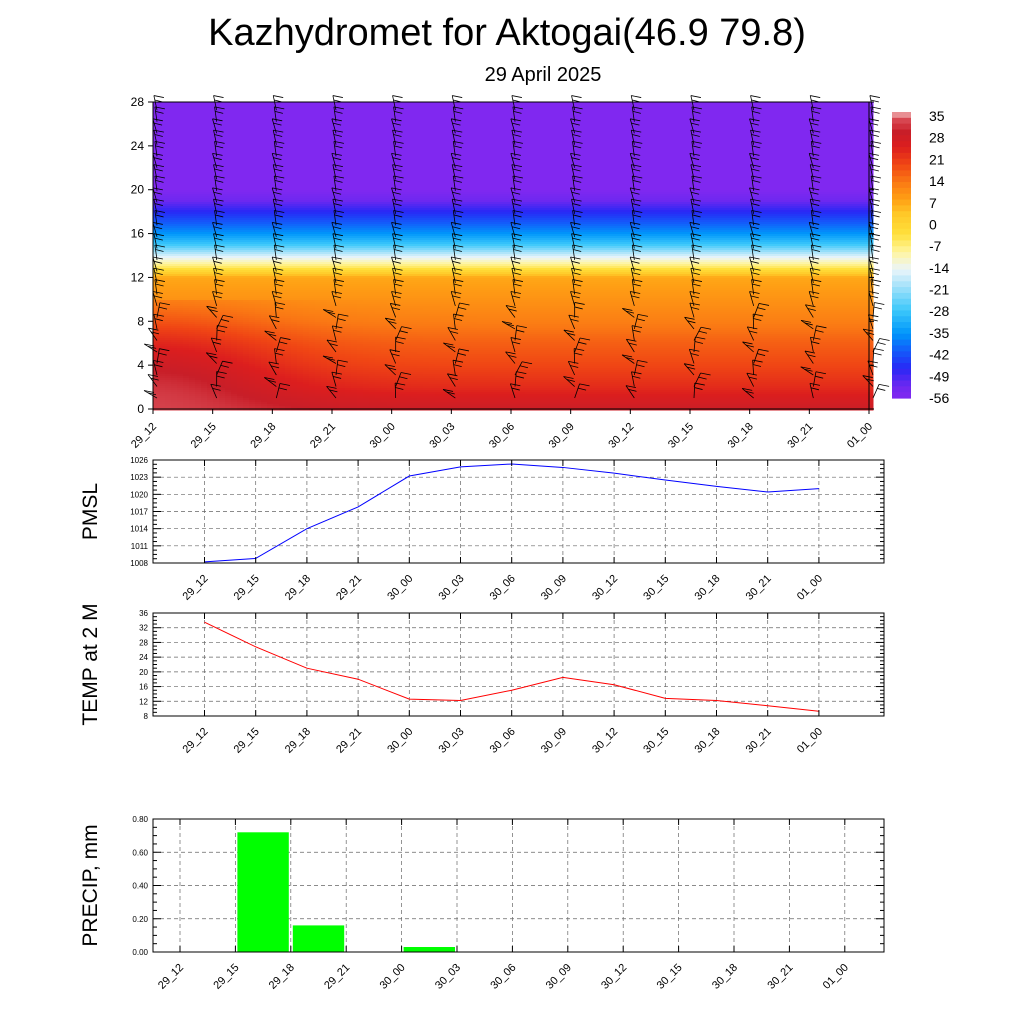  What do you see at coordinates (143, 687) in the screenshot?
I see `y-tick-label: 16` at bounding box center [143, 687].